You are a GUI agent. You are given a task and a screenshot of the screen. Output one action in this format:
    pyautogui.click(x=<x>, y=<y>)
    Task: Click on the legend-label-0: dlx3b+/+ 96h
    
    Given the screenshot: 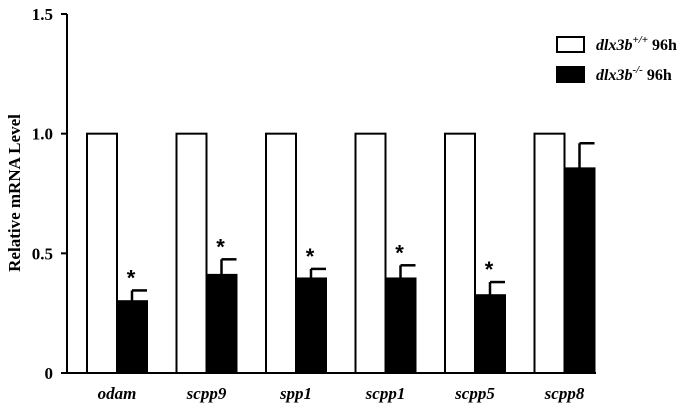 What is the action you would take?
    pyautogui.click(x=636, y=44)
    